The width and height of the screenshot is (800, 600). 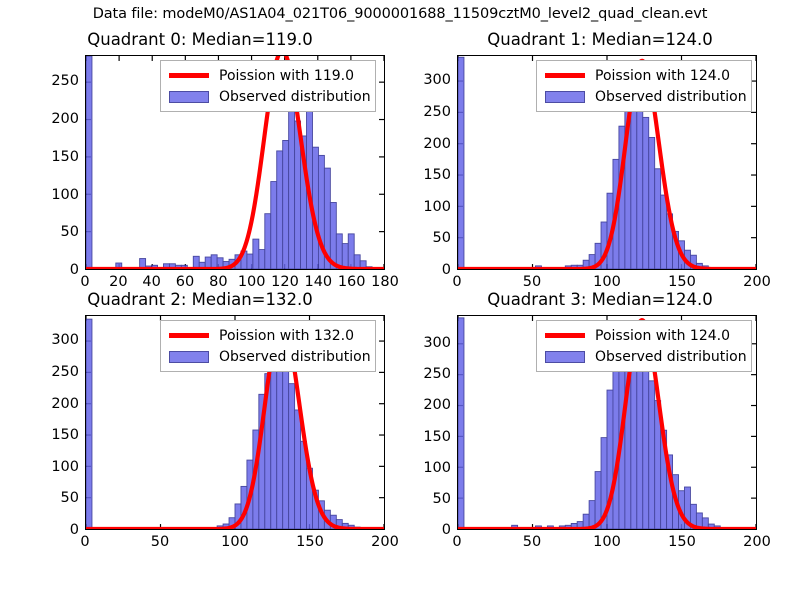 I want to click on xtick-label: 60, so click(x=185, y=282).